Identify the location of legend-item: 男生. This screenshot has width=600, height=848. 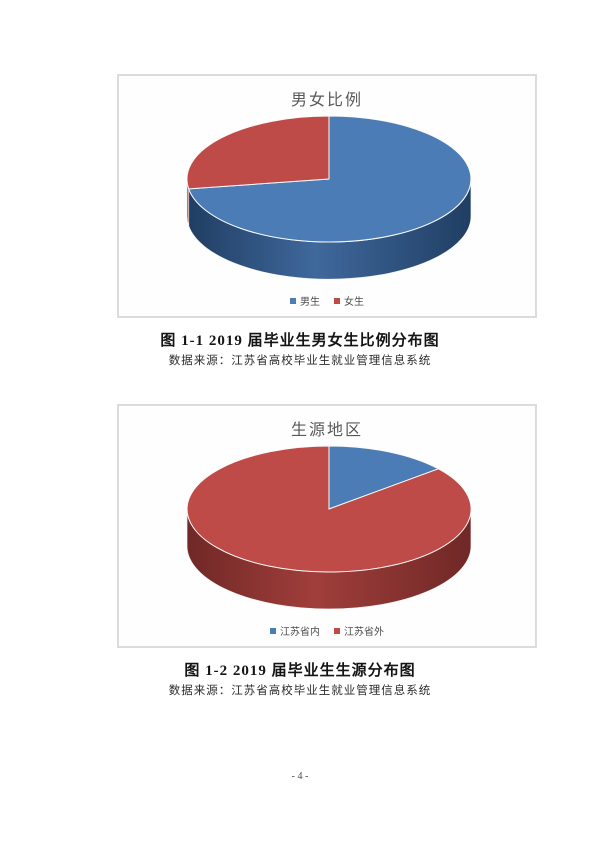
(305, 300).